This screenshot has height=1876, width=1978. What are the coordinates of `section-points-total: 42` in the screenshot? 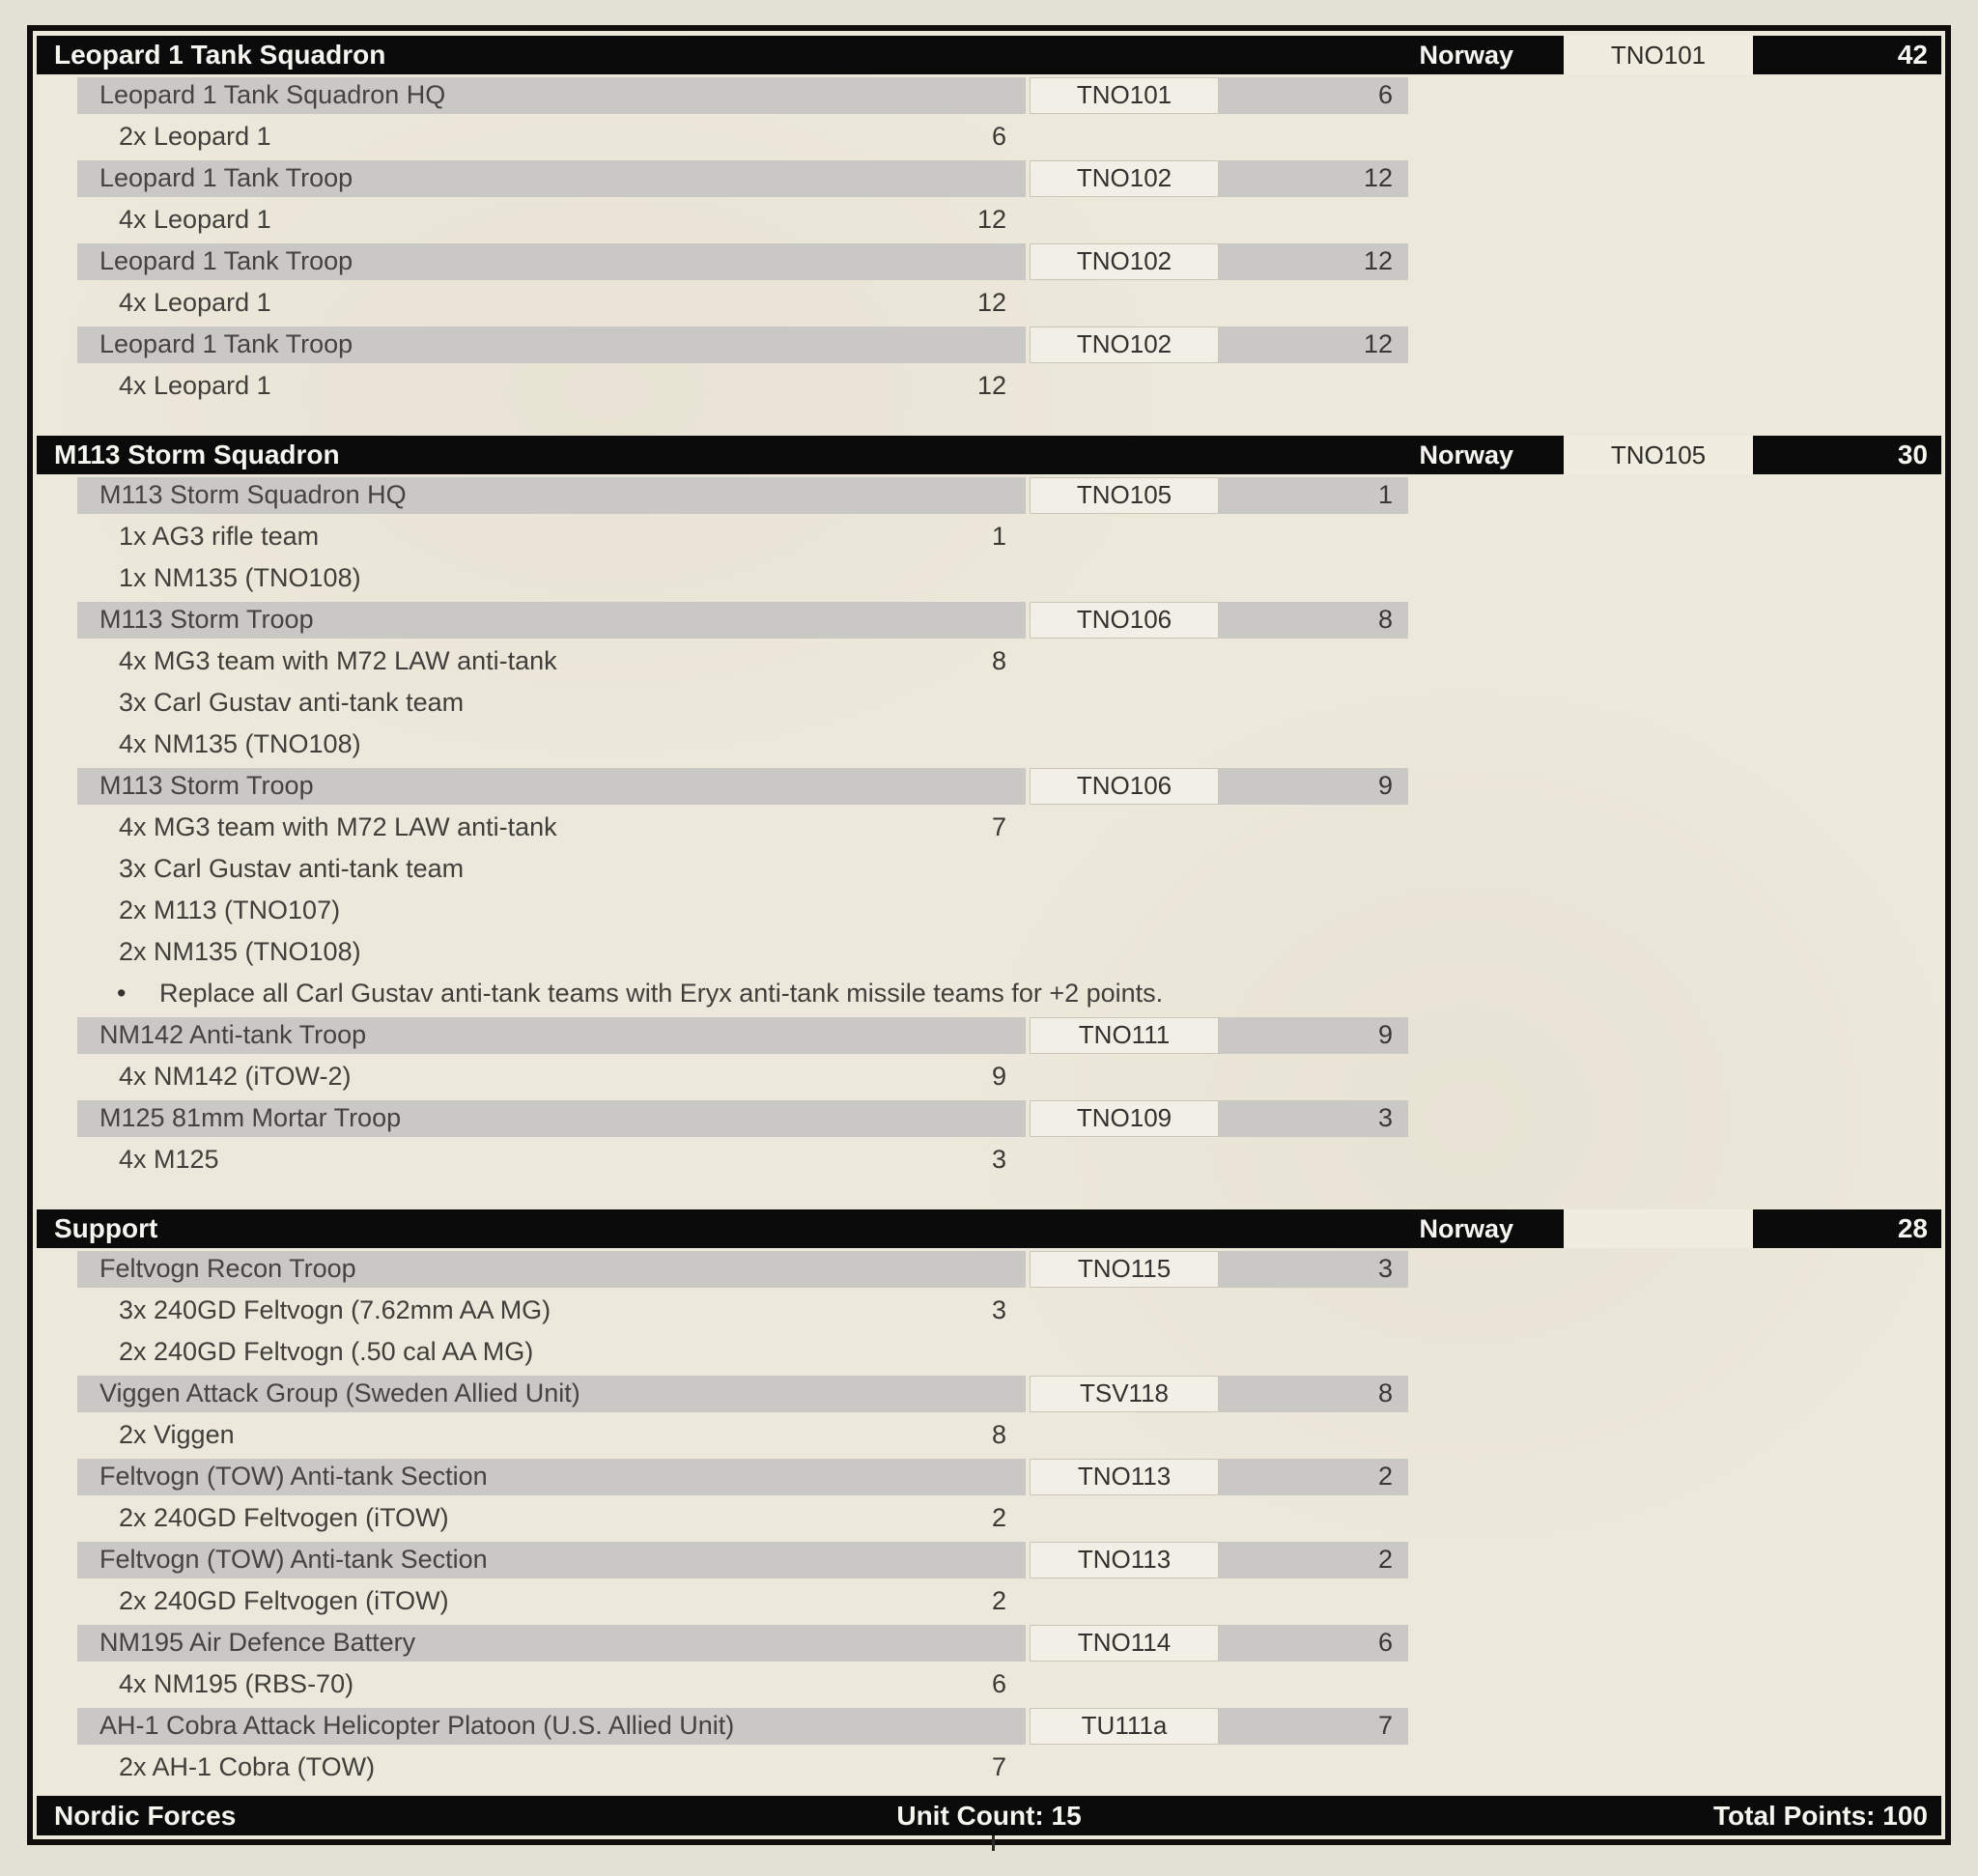 It's located at (1913, 55).